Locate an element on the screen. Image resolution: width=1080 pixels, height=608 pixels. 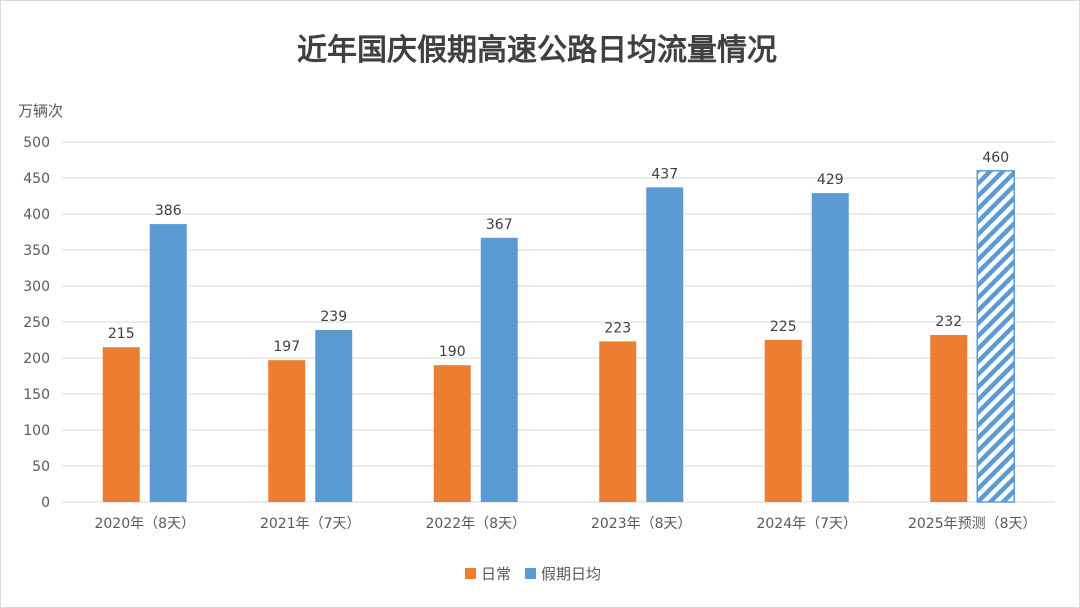
data-label: 190 is located at coordinates (452, 352).